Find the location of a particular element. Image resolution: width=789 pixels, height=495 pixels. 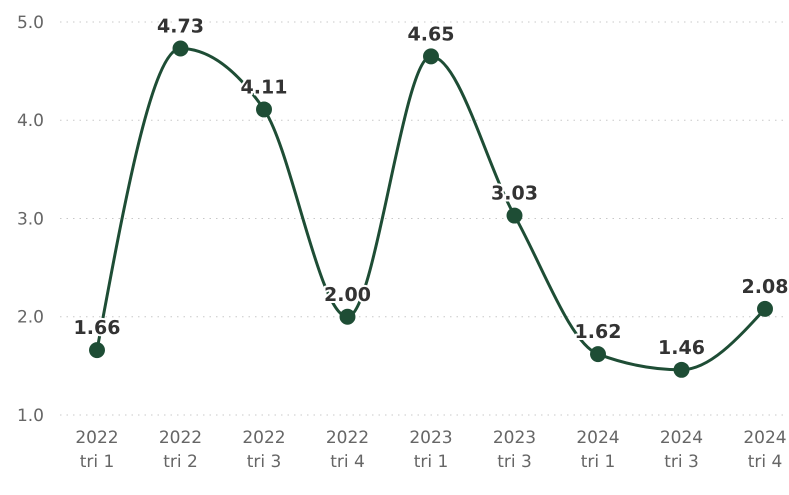

x-tick-label: 2022 tri 2 is located at coordinates (180, 450).